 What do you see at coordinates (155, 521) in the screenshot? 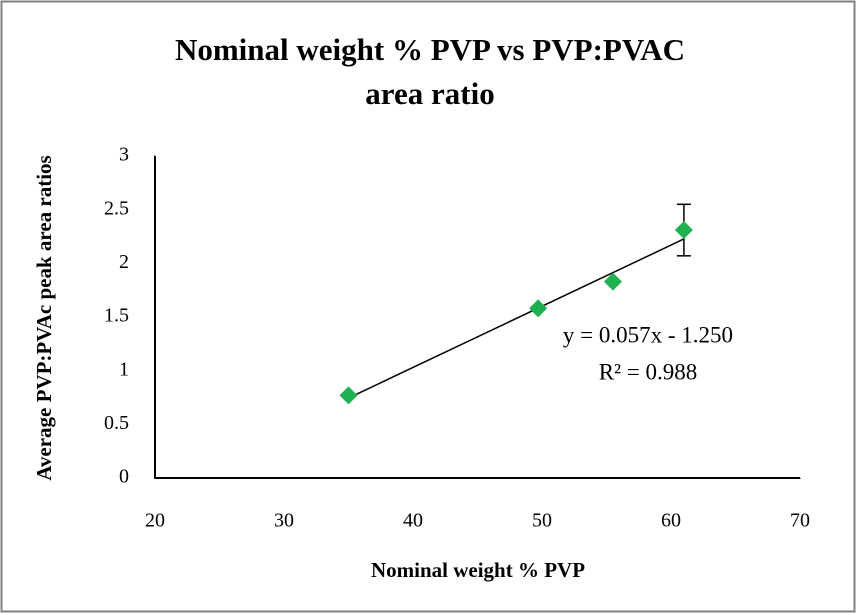
I see `x-tick-label: 20` at bounding box center [155, 521].